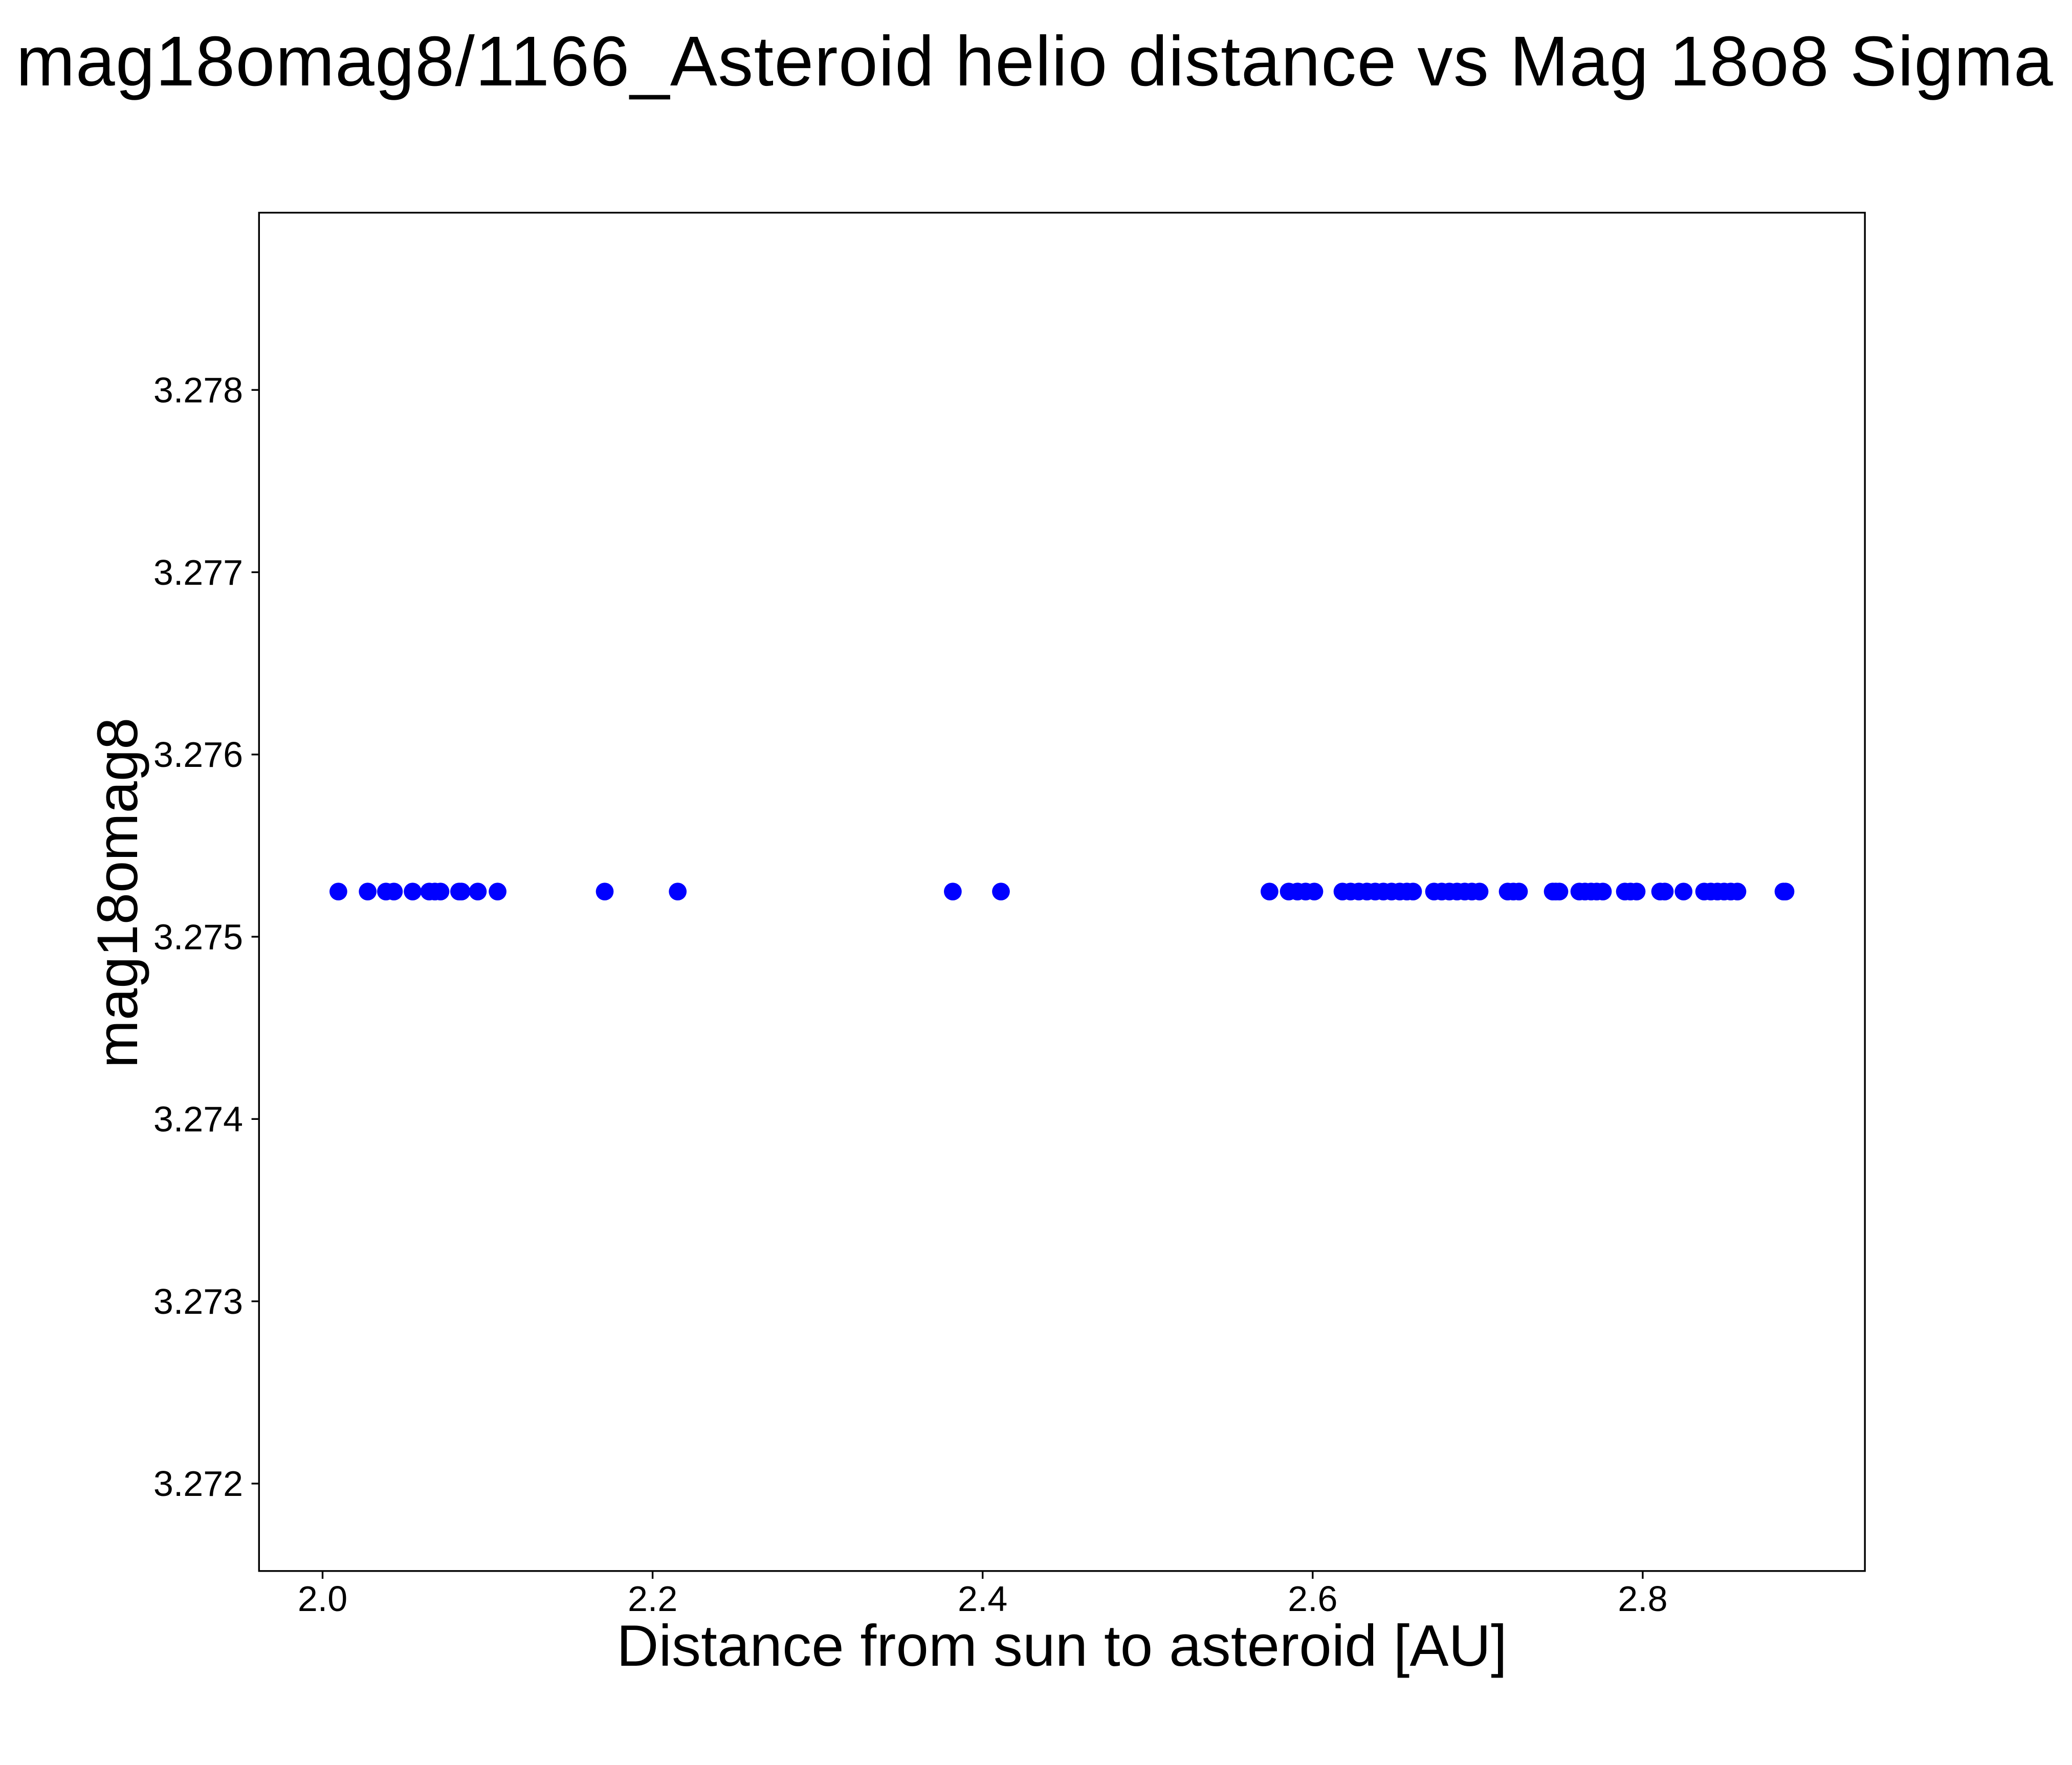 This screenshot has height=1765, width=2072. What do you see at coordinates (198, 573) in the screenshot?
I see `svg-text: 3.277` at bounding box center [198, 573].